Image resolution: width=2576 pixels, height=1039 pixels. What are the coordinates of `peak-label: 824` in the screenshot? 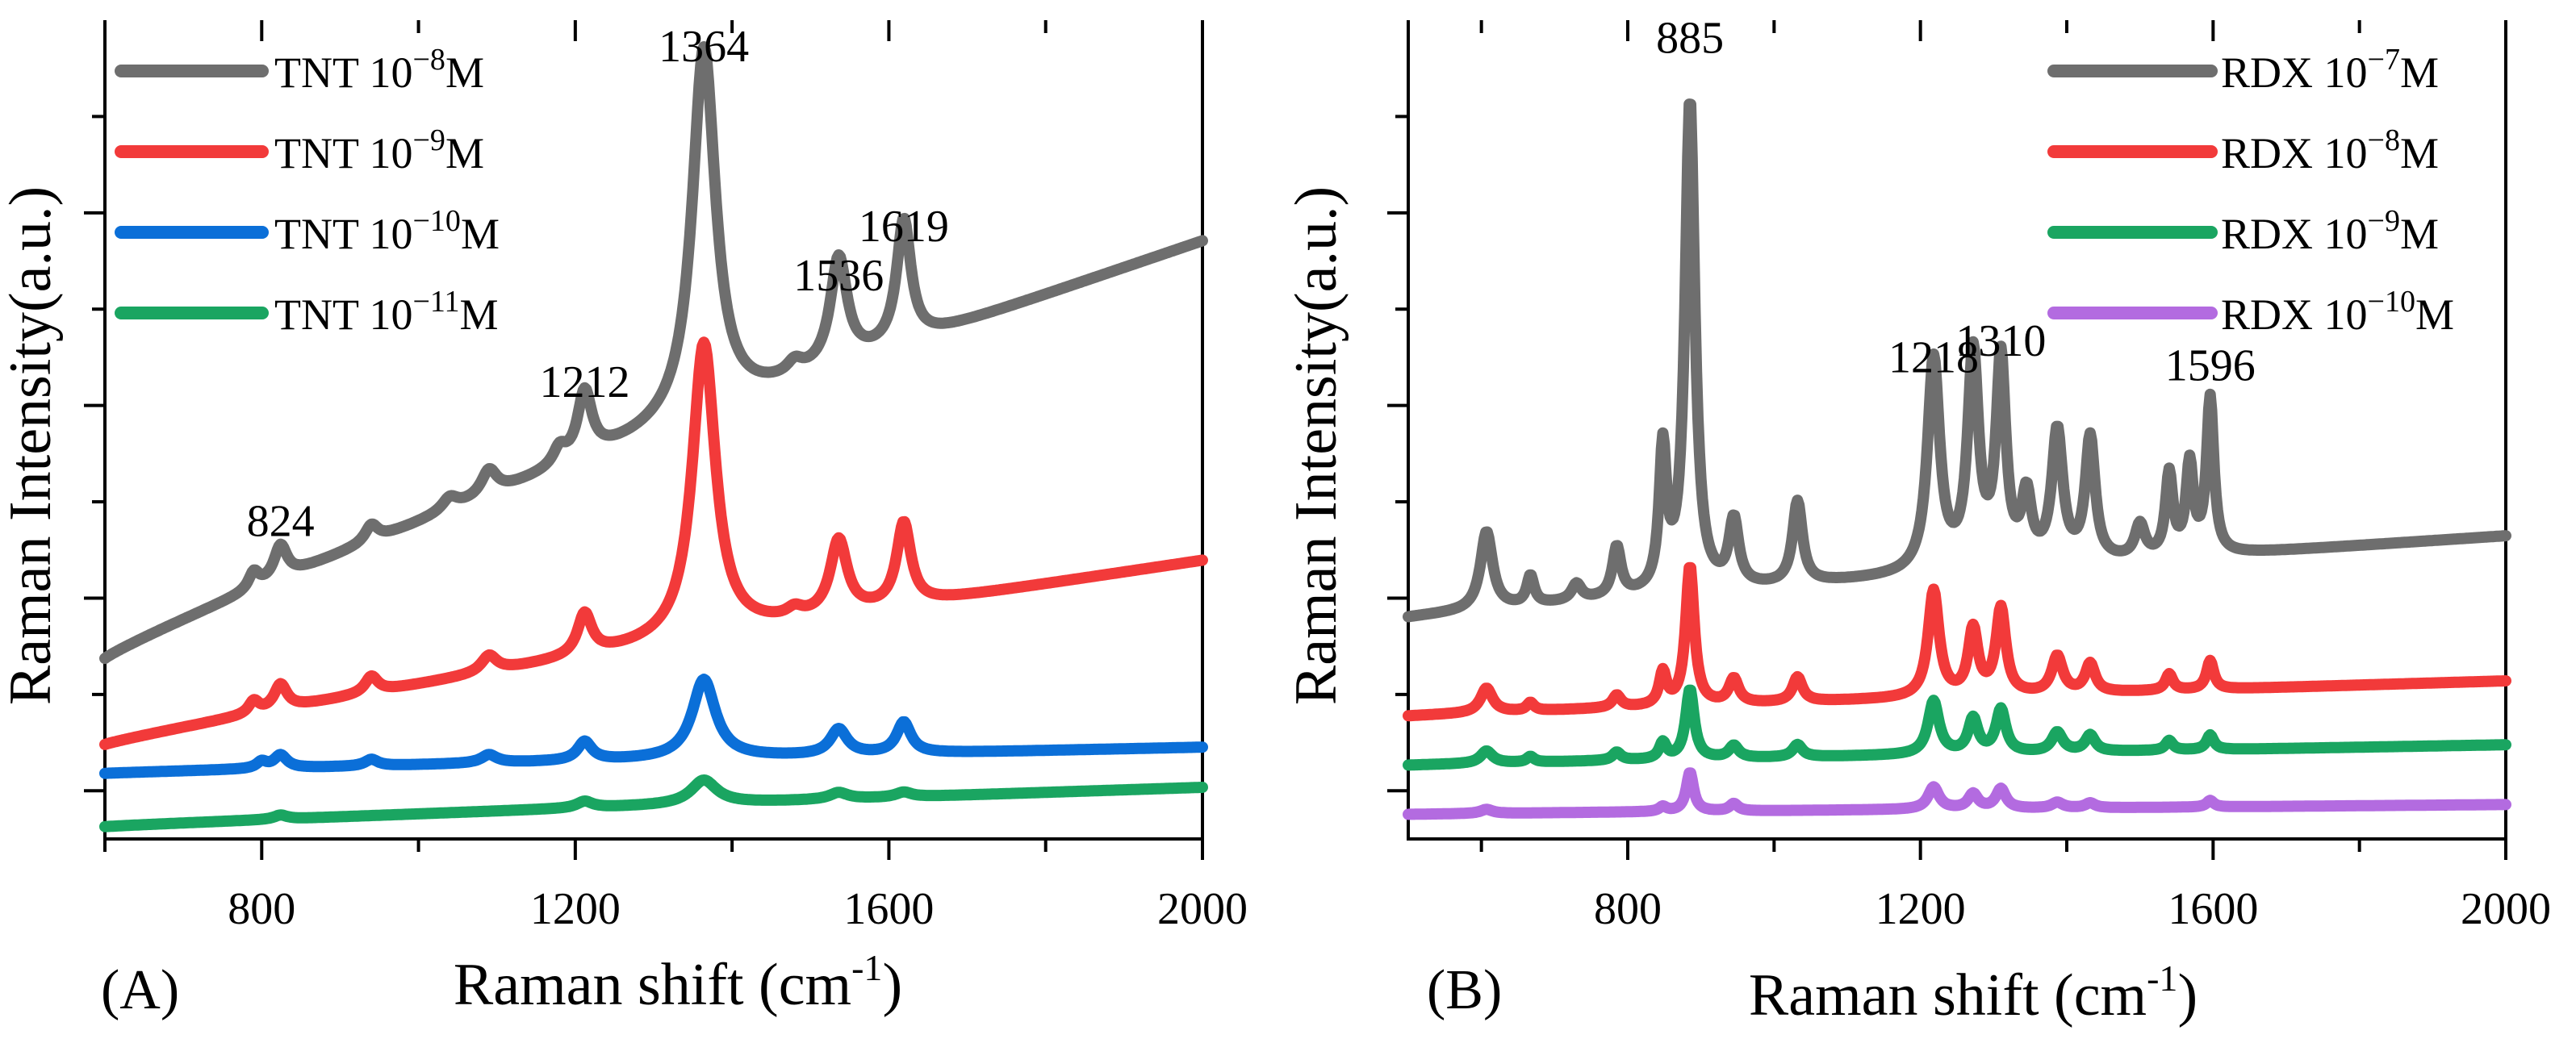 It's located at (281, 521).